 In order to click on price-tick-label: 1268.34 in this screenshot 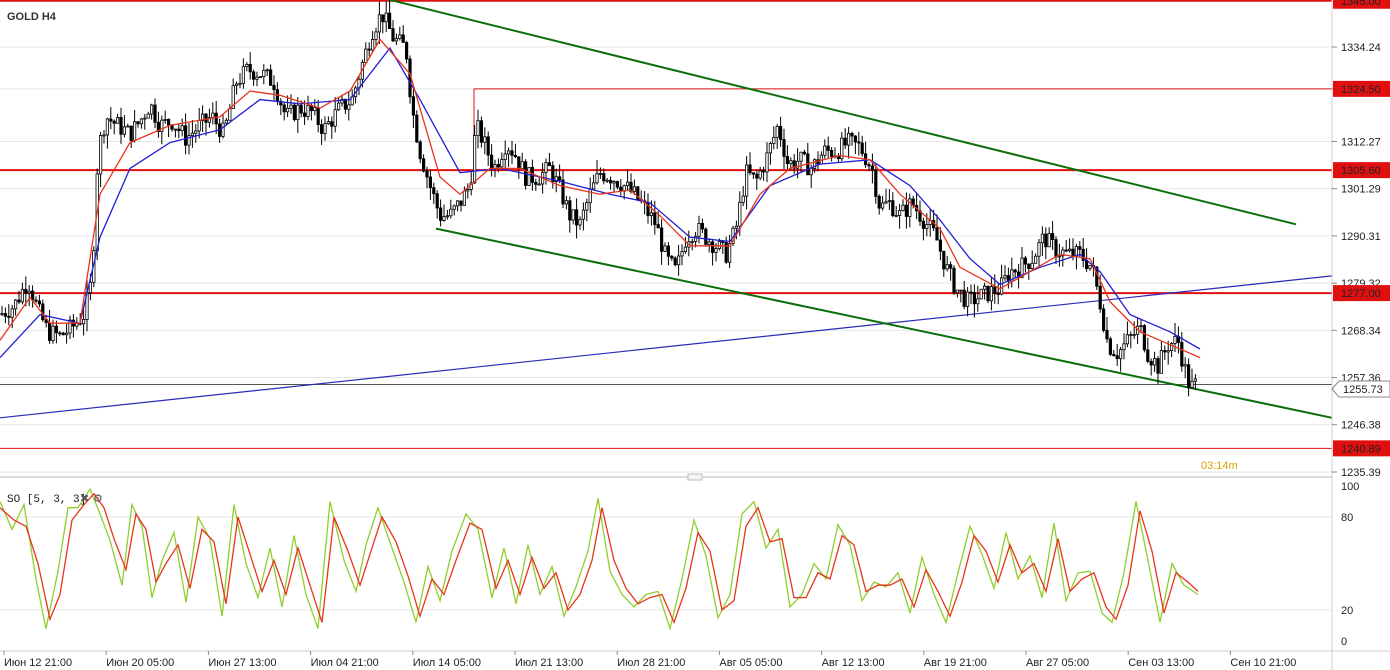, I will do `click(1361, 331)`.